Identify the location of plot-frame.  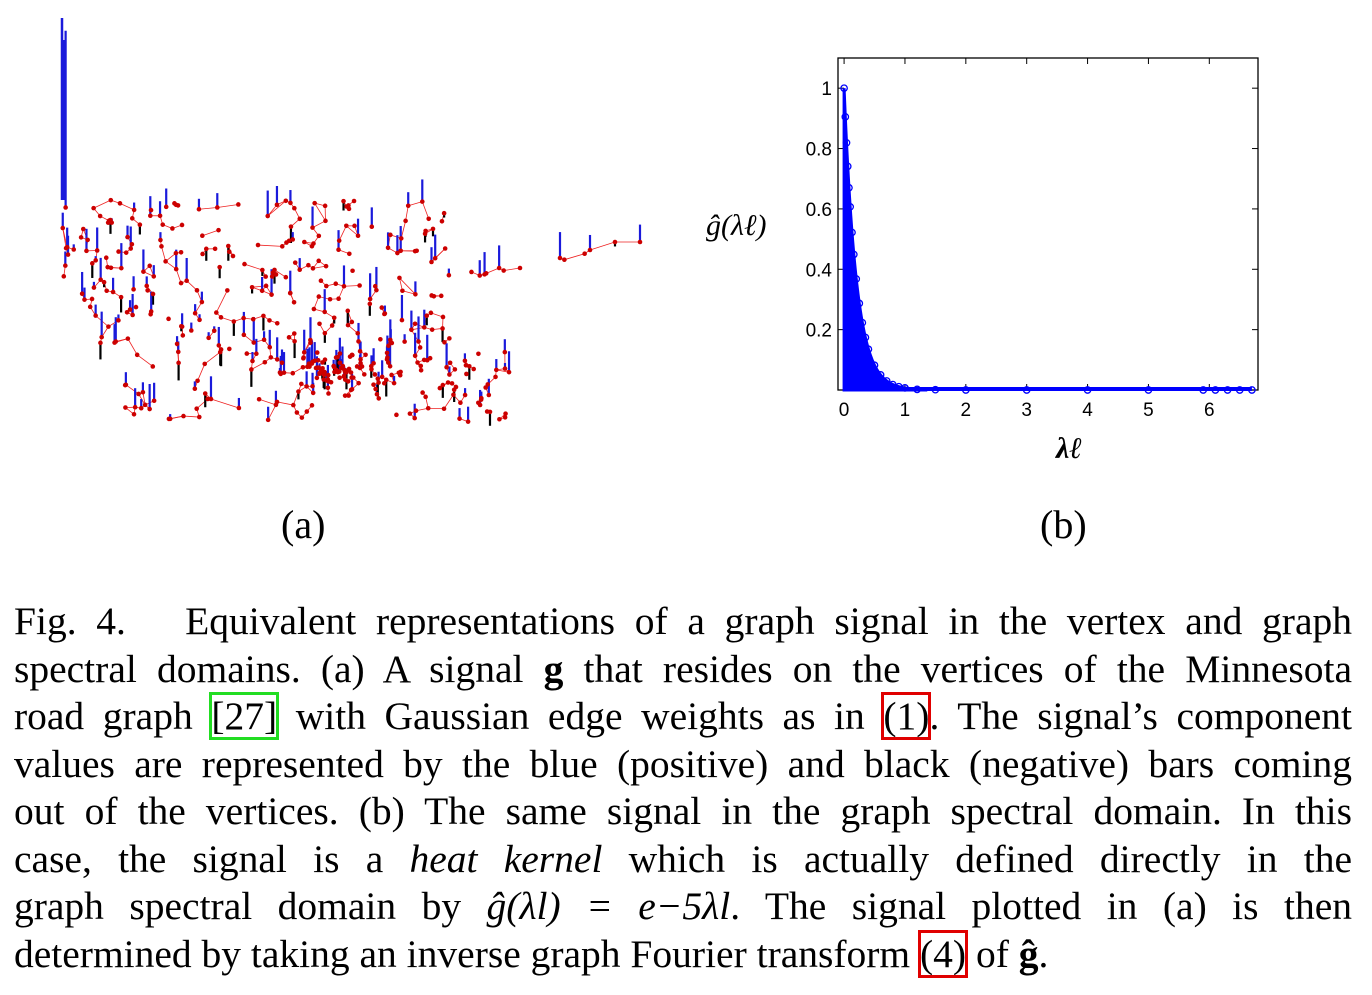
(1048, 224).